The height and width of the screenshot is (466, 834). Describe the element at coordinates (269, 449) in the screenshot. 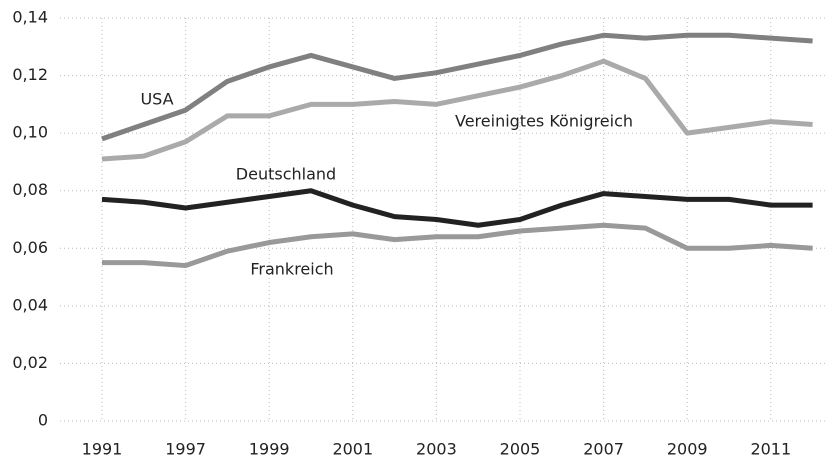

I see `x-tick-label: 1999` at that location.